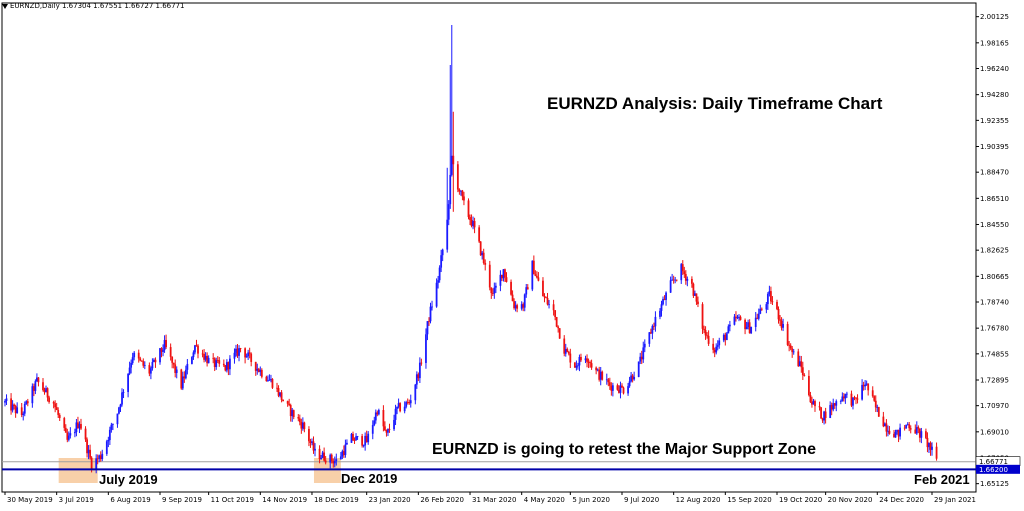 The image size is (1024, 511). What do you see at coordinates (336, 500) in the screenshot?
I see `x-tick-label: 18 Dec 2019` at bounding box center [336, 500].